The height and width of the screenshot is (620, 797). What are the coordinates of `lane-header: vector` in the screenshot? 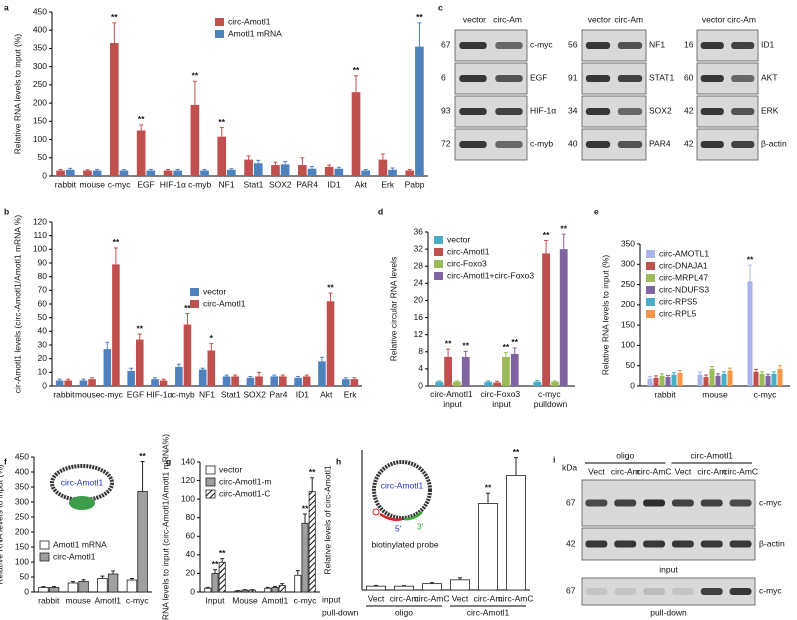 It's located at (713, 19).